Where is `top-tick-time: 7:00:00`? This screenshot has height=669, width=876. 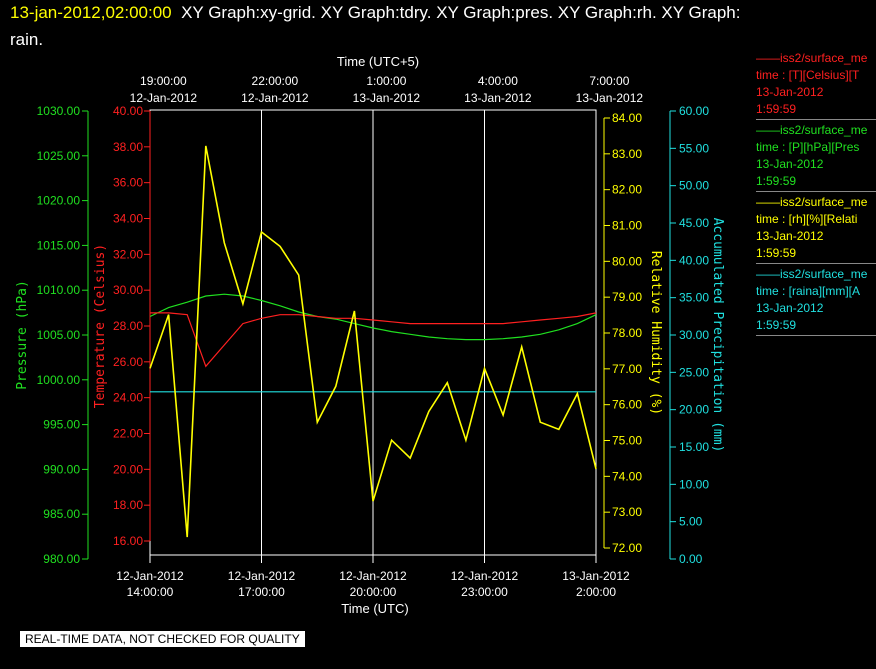
top-tick-time: 7:00:00 is located at coordinates (609, 81).